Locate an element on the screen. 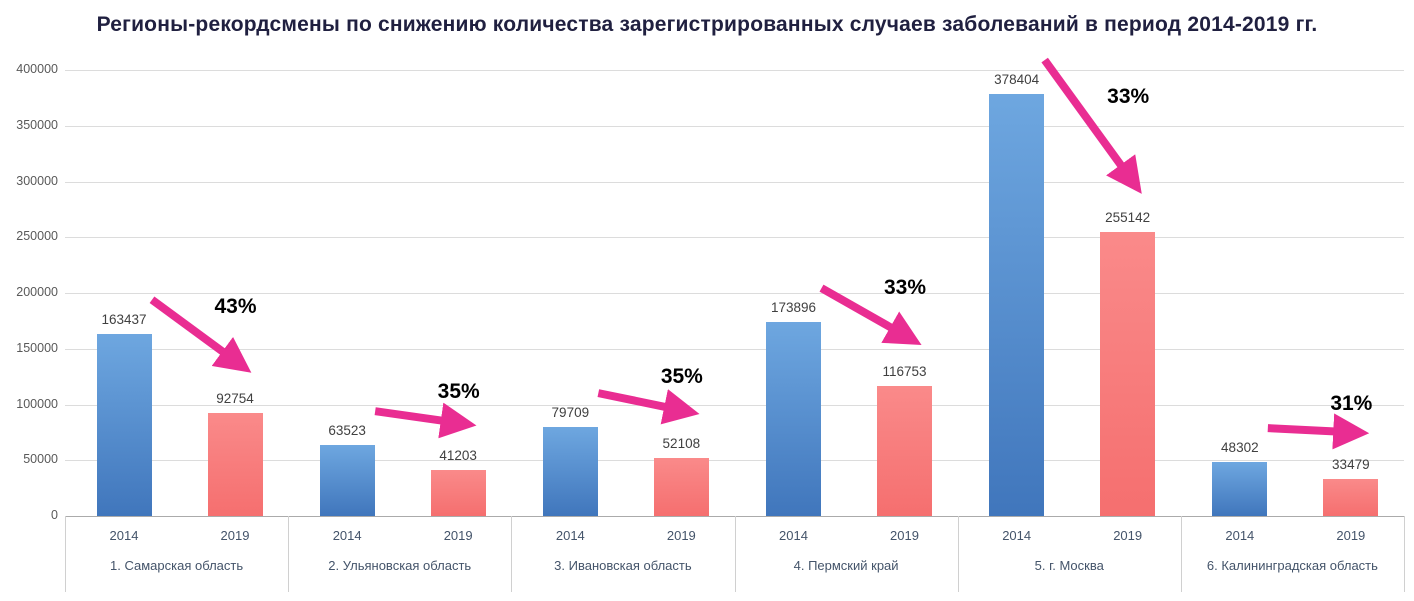 The image size is (1414, 601). y-axis-tick-label: 300000 is located at coordinates (37, 180).